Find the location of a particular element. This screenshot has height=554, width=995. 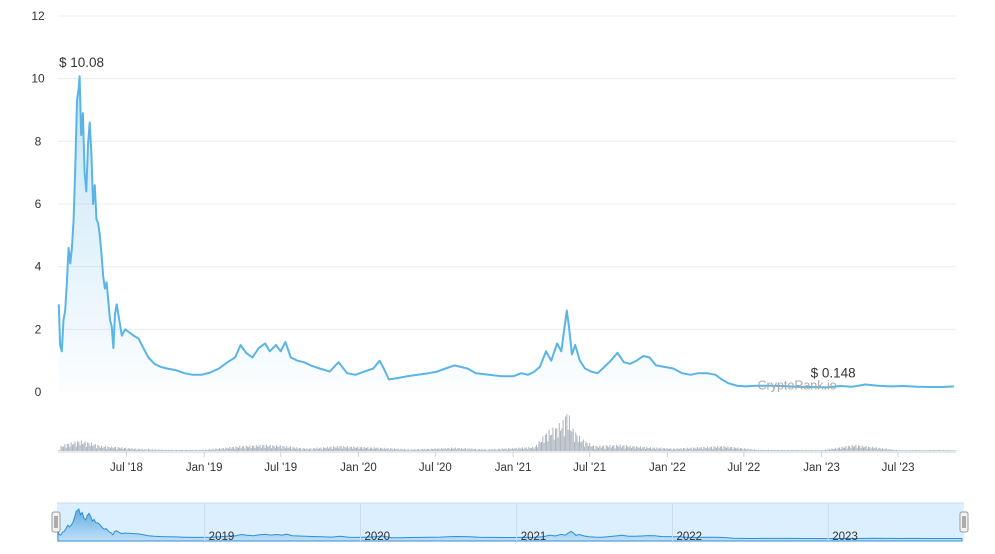

navigator-label: 2019 is located at coordinates (222, 537).